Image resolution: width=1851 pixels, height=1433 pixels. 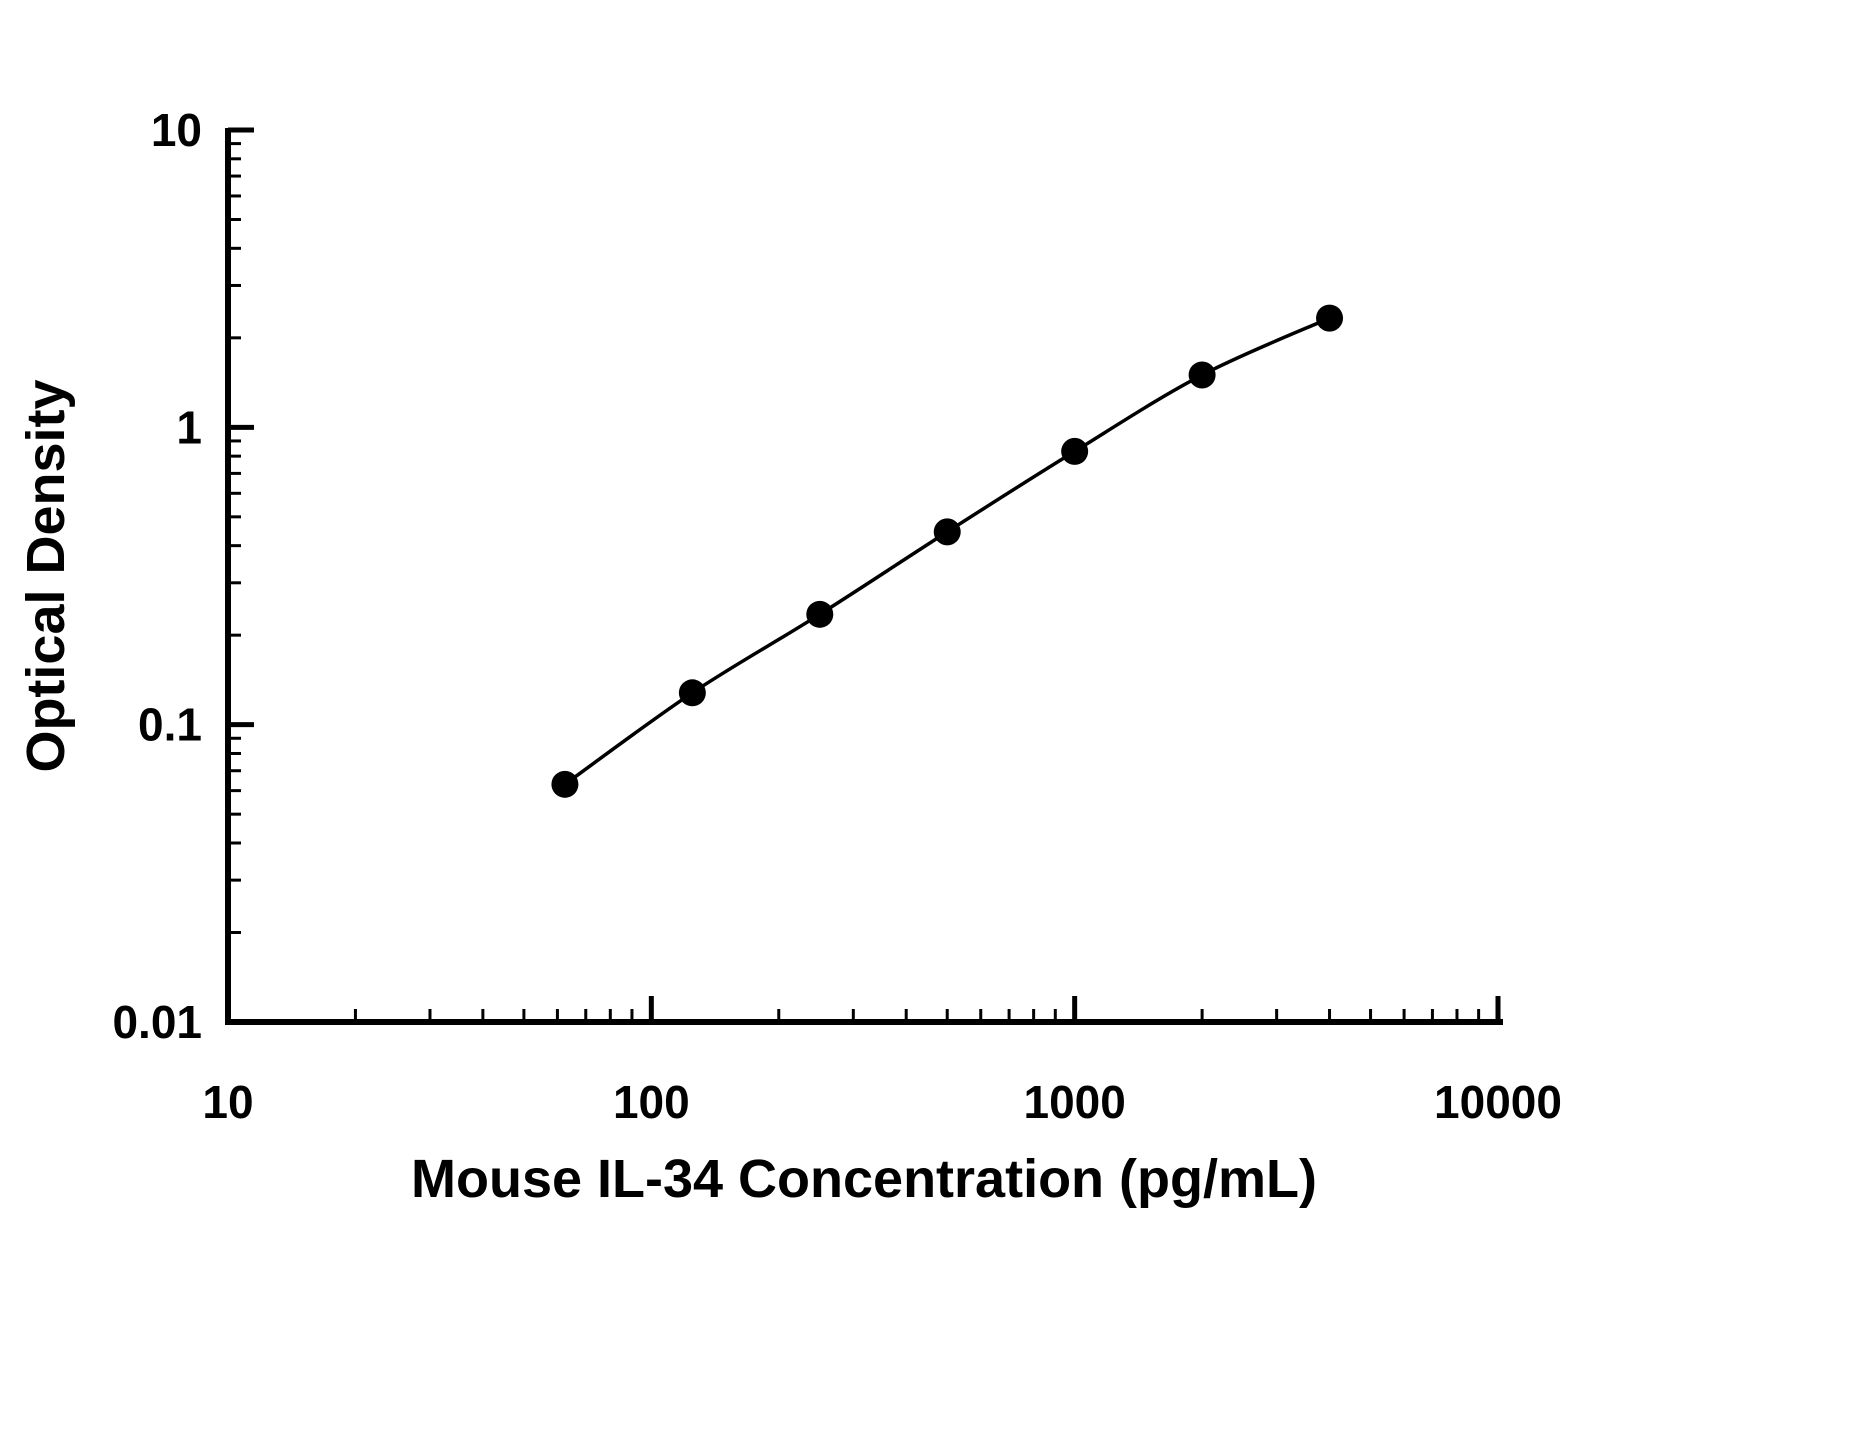 I want to click on y-tick-label: 1, so click(x=189, y=427).